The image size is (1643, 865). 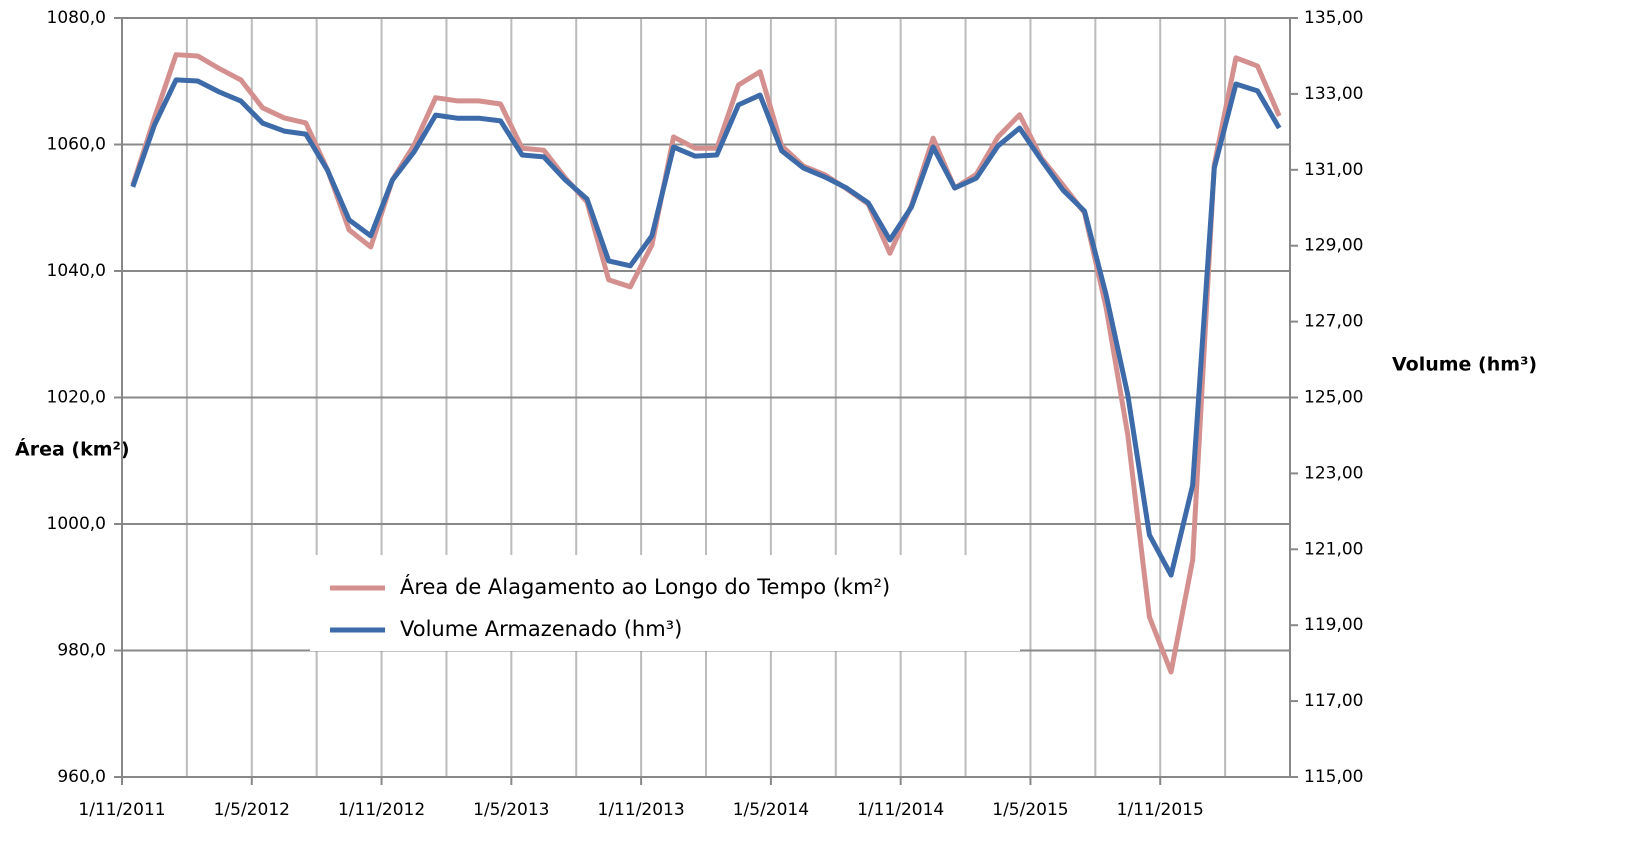 I want to click on y-tick-label: 1020,0, so click(x=76, y=398).